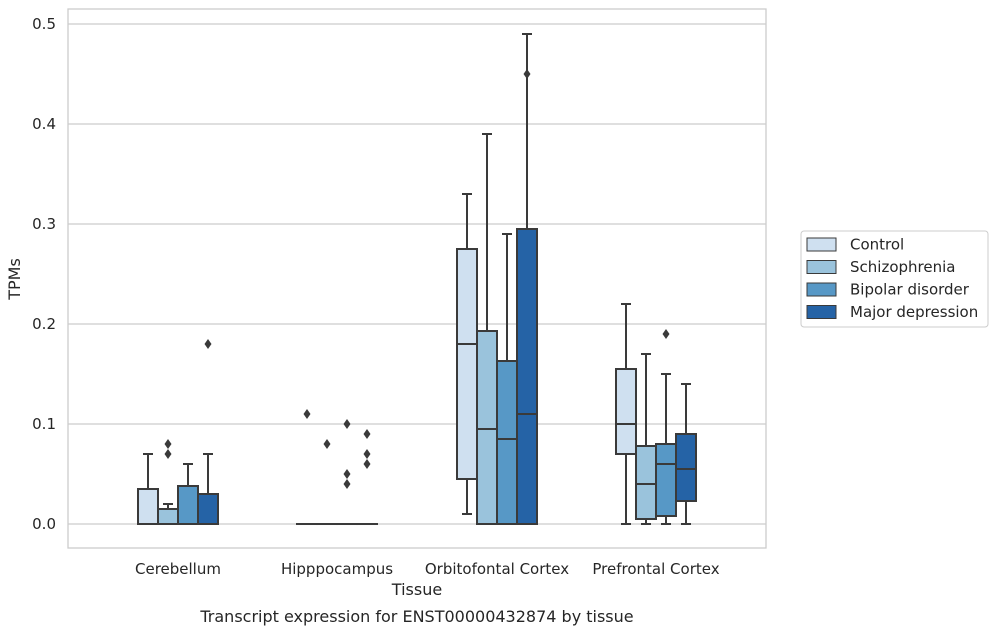 The image size is (997, 634). I want to click on x-tick-label: Cerebellum, so click(178, 569).